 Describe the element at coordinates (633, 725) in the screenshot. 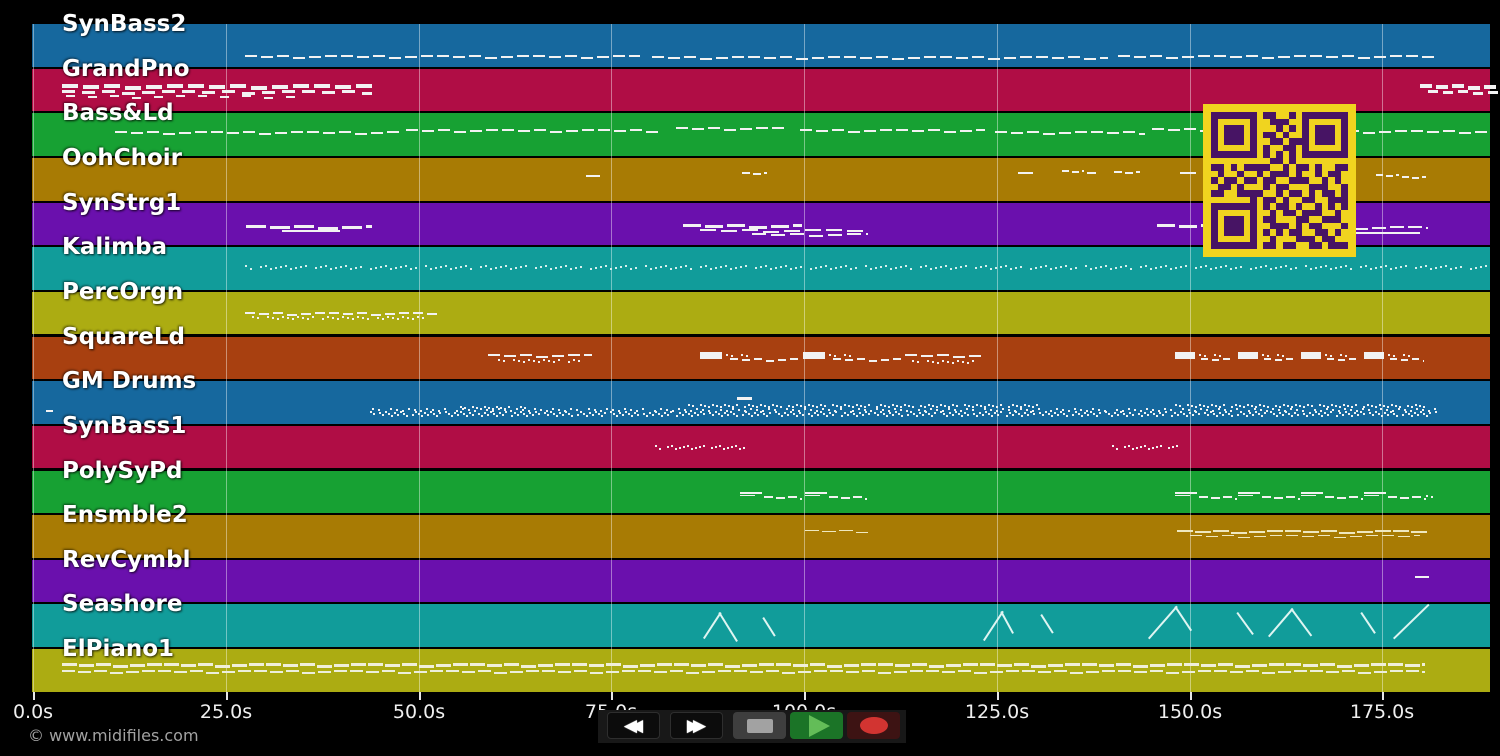

I see `rewind-button: ◀◀` at that location.